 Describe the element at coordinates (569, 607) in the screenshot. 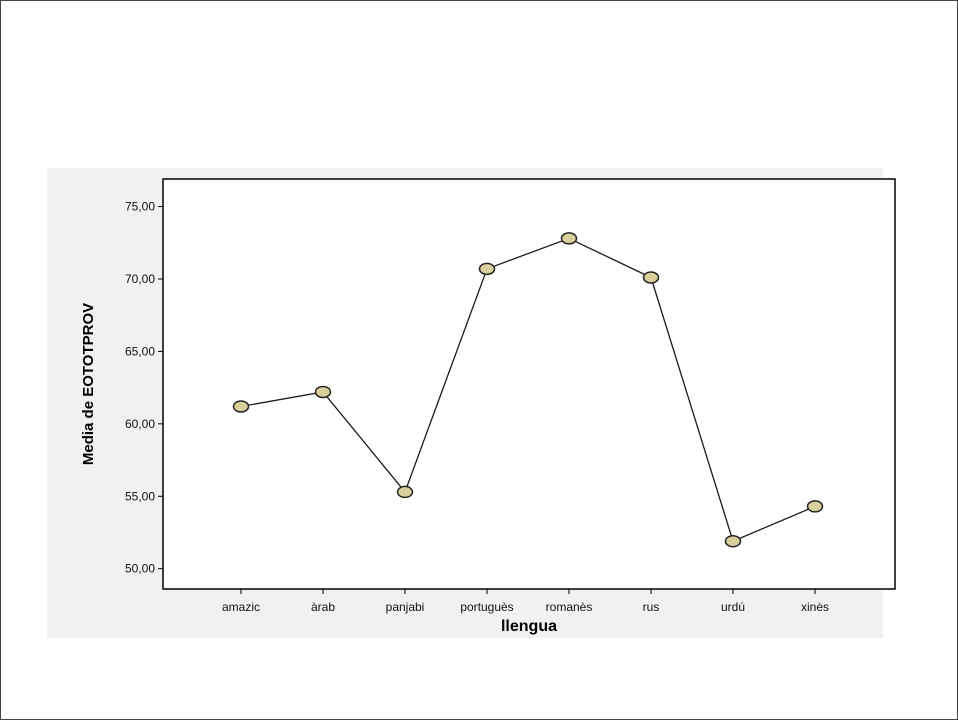

I see `x-tick-label: romanès` at that location.